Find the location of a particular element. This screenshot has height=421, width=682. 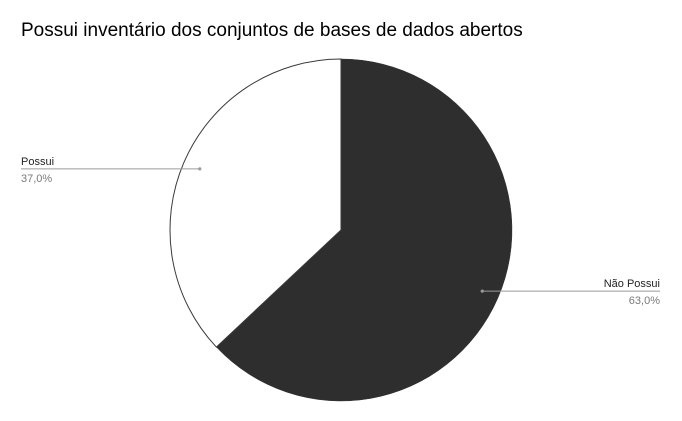

slice-label-nao-possui: Não Possui is located at coordinates (632, 284).